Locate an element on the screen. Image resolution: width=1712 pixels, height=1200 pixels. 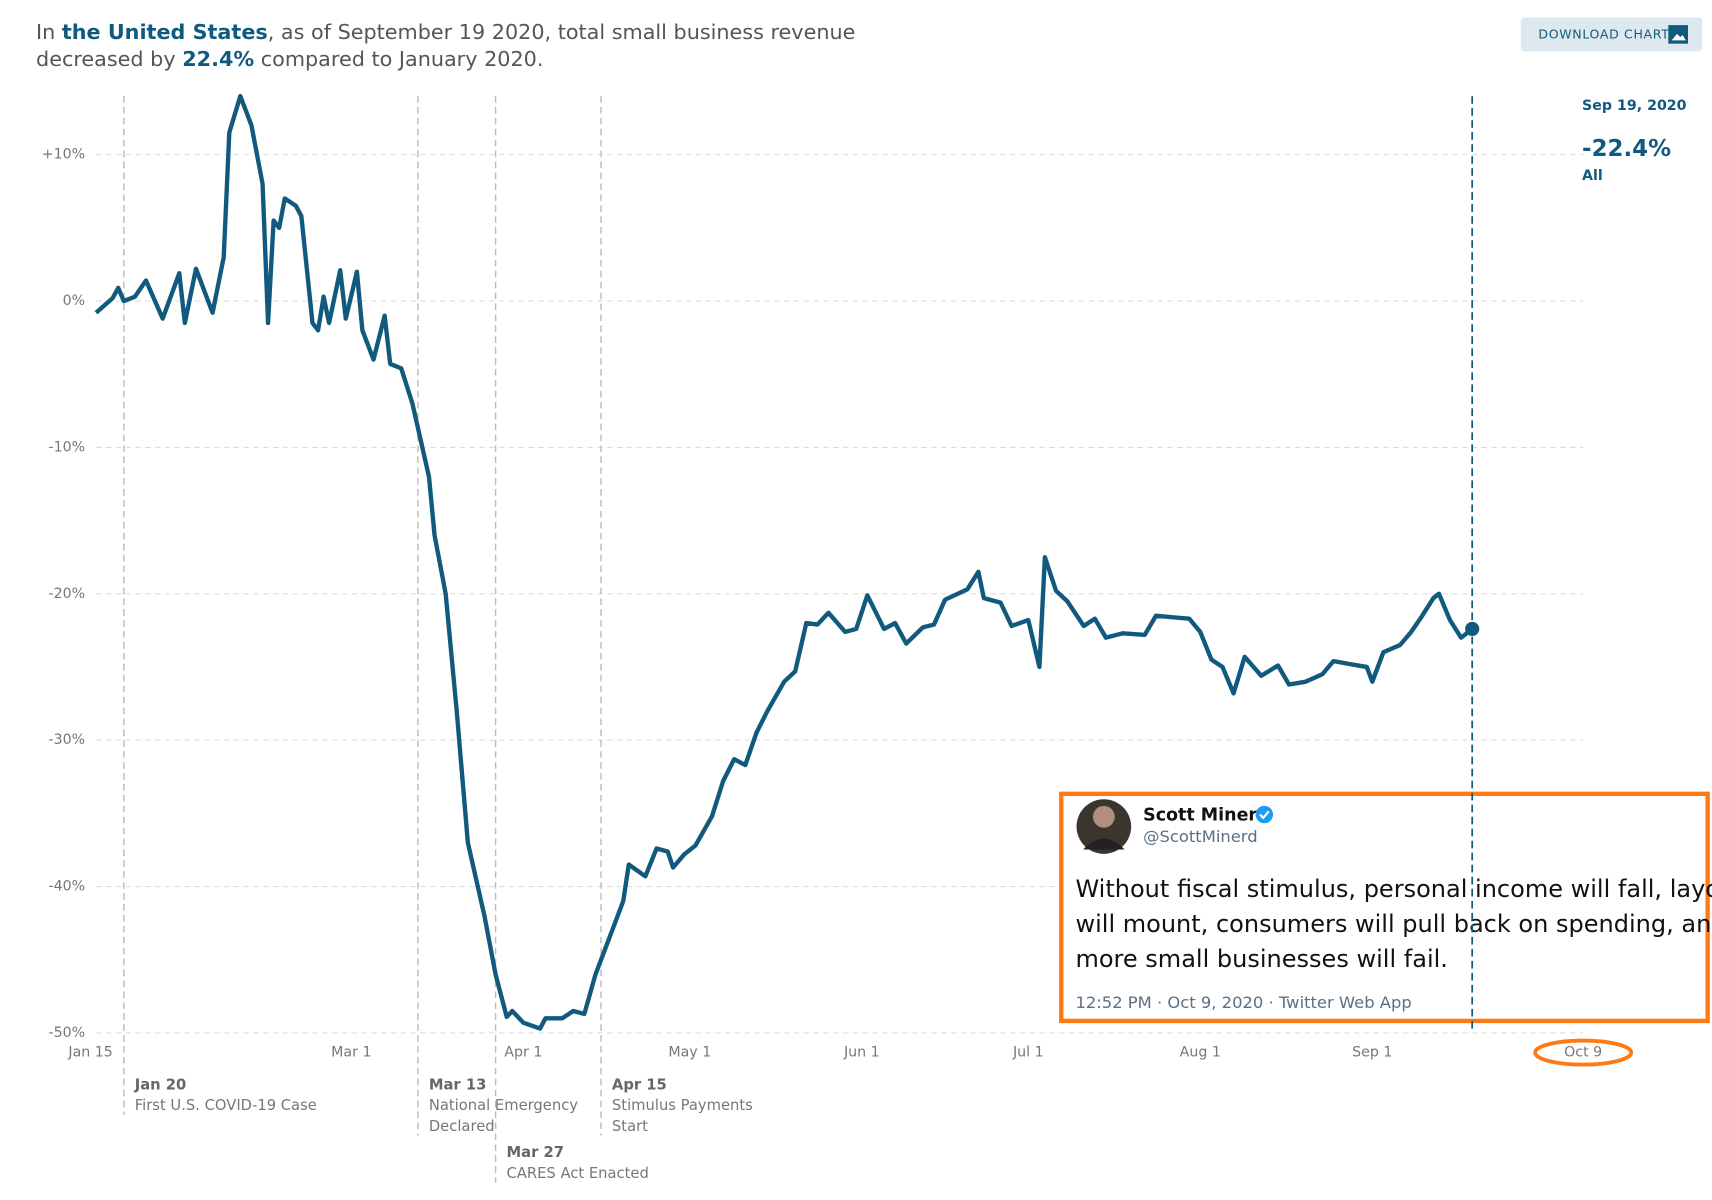
x-tick-label: Jul 1 is located at coordinates (1028, 1053).